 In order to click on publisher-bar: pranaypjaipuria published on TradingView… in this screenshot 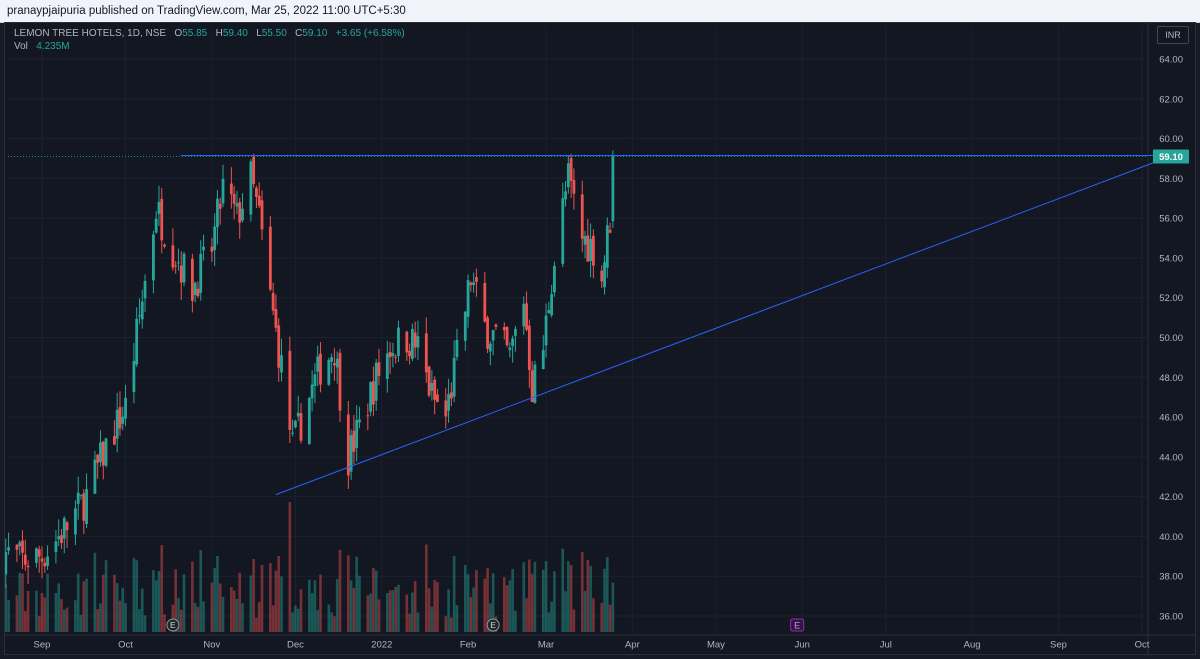, I will do `click(600, 11)`.